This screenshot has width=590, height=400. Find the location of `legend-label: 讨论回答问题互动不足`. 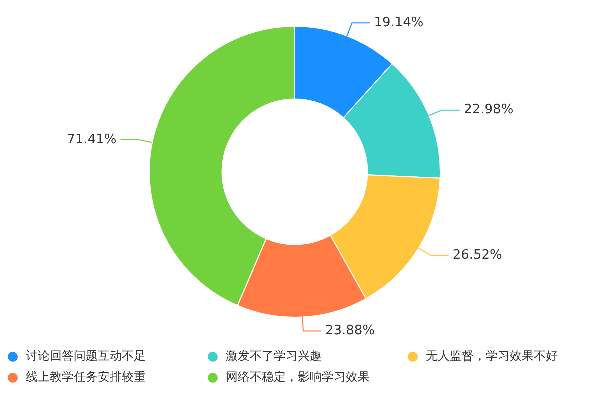

legend-label: 讨论回答问题互动不足 is located at coordinates (86, 356).